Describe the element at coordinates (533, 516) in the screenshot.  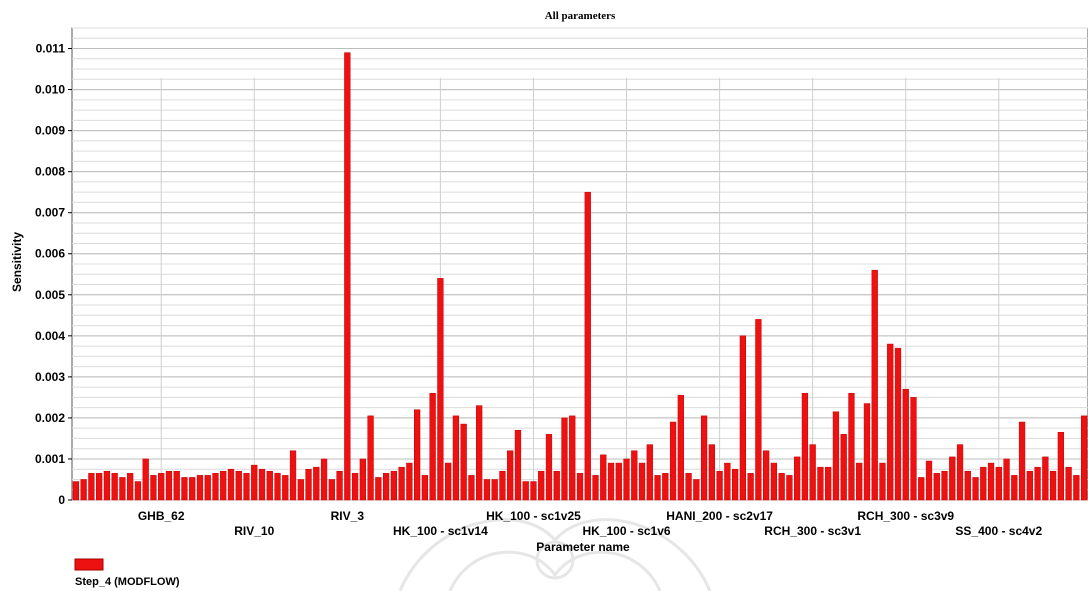
I see `x-tick-label: HK_100 - sc1v25` at that location.